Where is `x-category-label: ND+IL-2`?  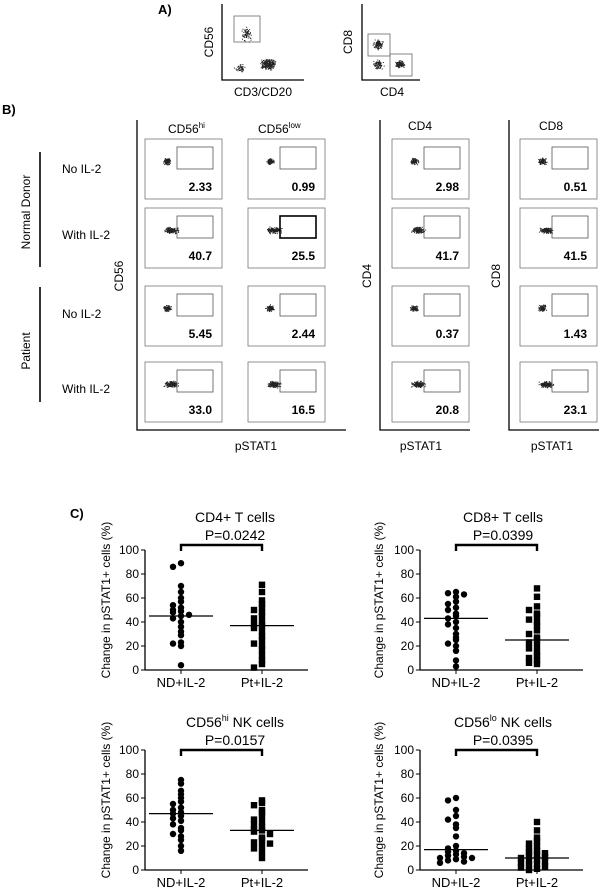 x-category-label: ND+IL-2 is located at coordinates (181, 682).